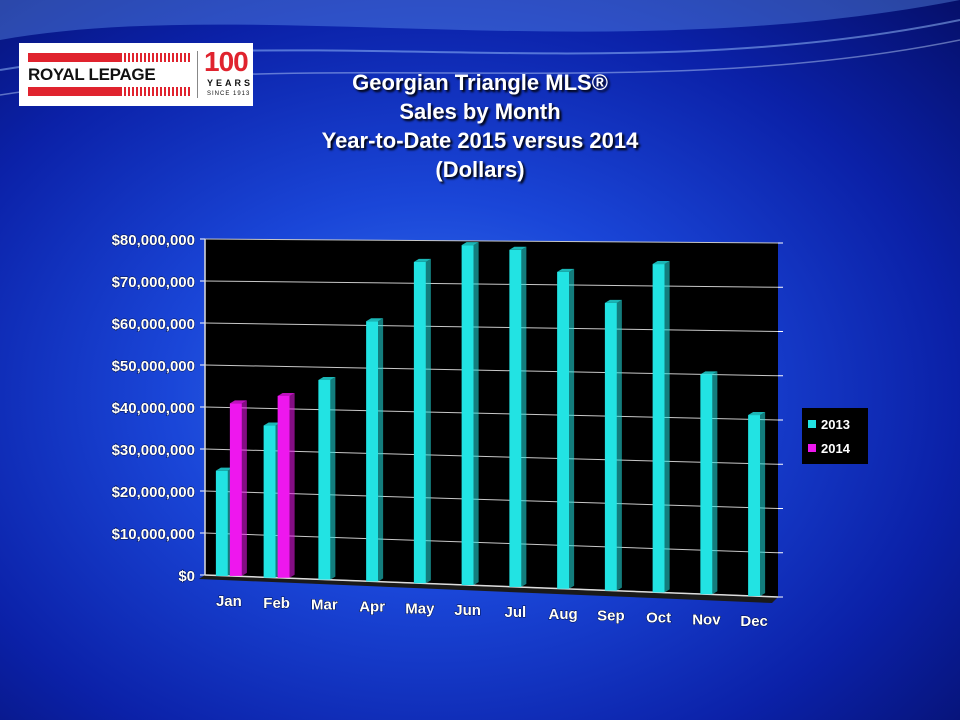 The height and width of the screenshot is (720, 960). Describe the element at coordinates (272, 424) in the screenshot. I see `bar-2013-feb-top` at that location.